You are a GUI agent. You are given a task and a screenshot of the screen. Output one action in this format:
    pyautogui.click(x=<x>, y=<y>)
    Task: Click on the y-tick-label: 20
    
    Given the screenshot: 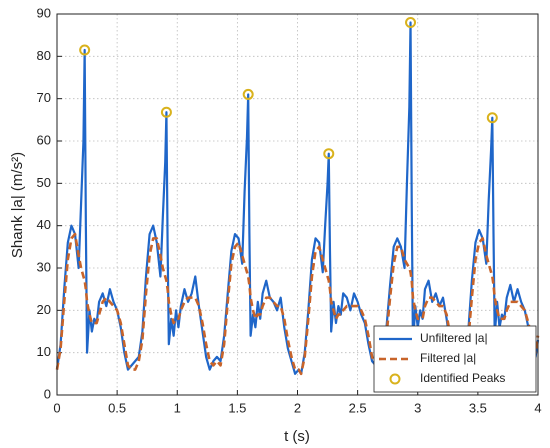 What is the action you would take?
    pyautogui.click(x=44, y=309)
    